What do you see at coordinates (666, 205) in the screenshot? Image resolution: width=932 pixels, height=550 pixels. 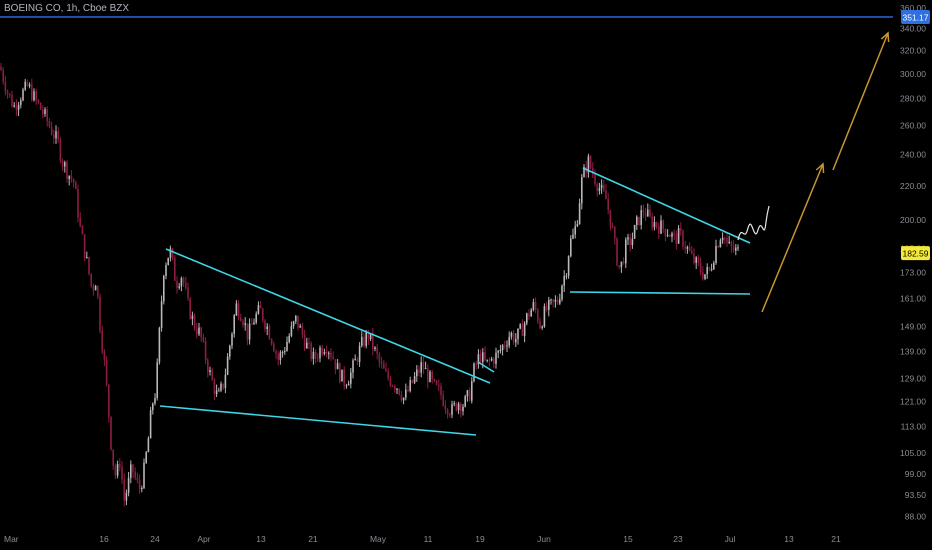 I see `trendline-wedge-upper` at bounding box center [666, 205].